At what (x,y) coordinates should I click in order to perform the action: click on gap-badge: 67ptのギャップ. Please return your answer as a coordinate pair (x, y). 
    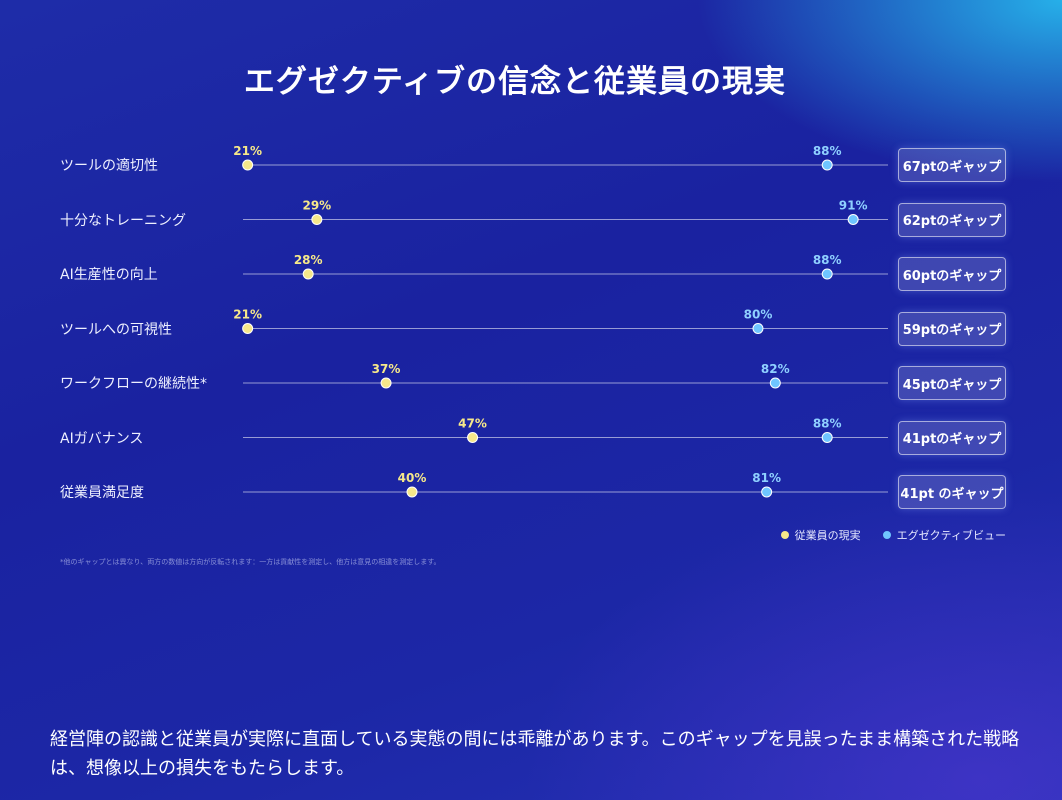
    Looking at the image, I should click on (952, 165).